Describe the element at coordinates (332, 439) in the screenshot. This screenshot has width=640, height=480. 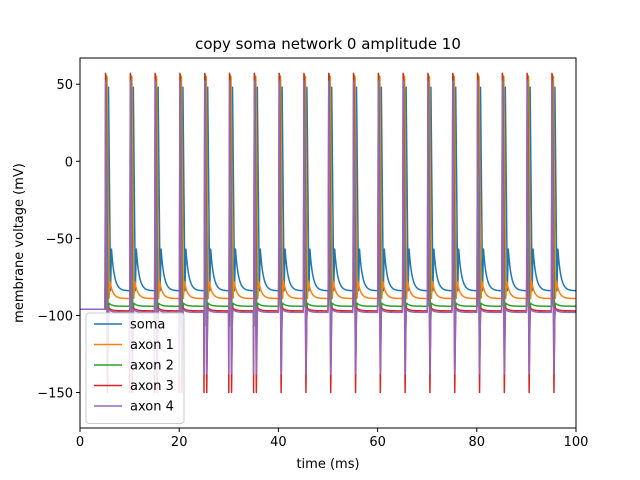
I see `x-axis-ticks: 0 20 40 60 80 100` at that location.